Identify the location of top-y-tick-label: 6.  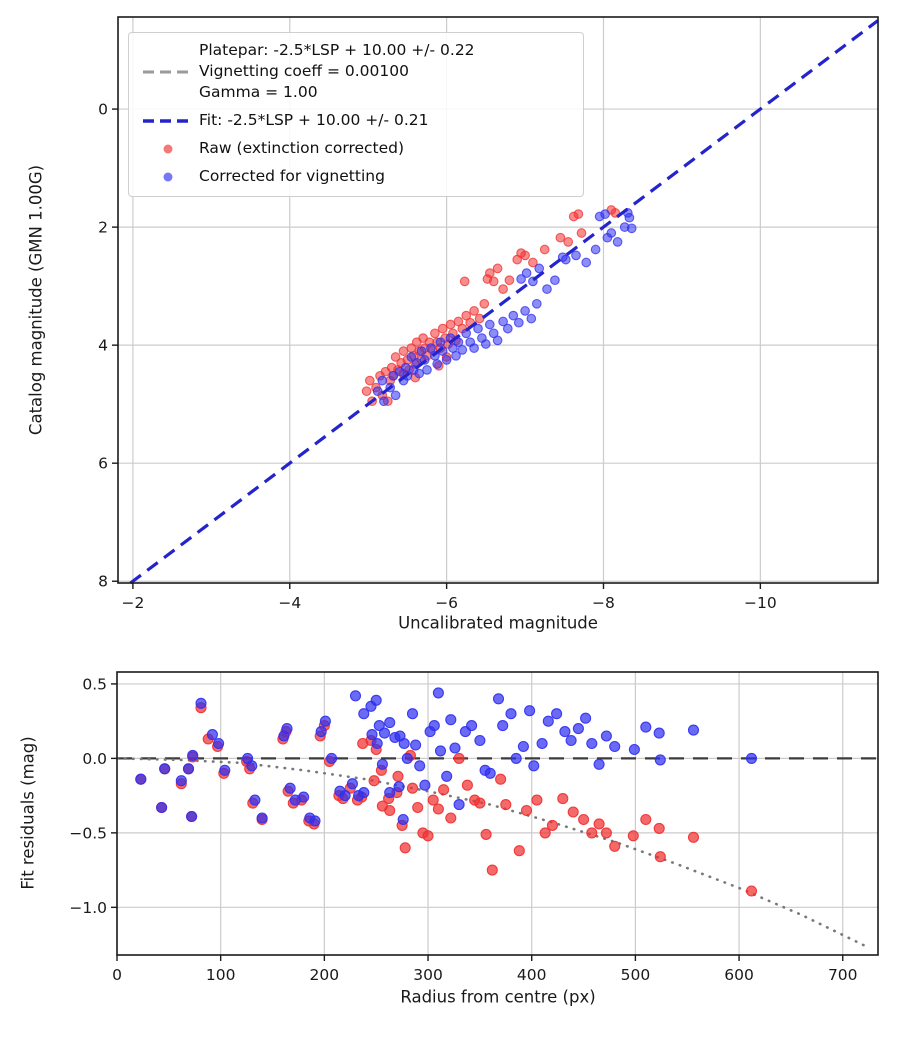
(103, 464).